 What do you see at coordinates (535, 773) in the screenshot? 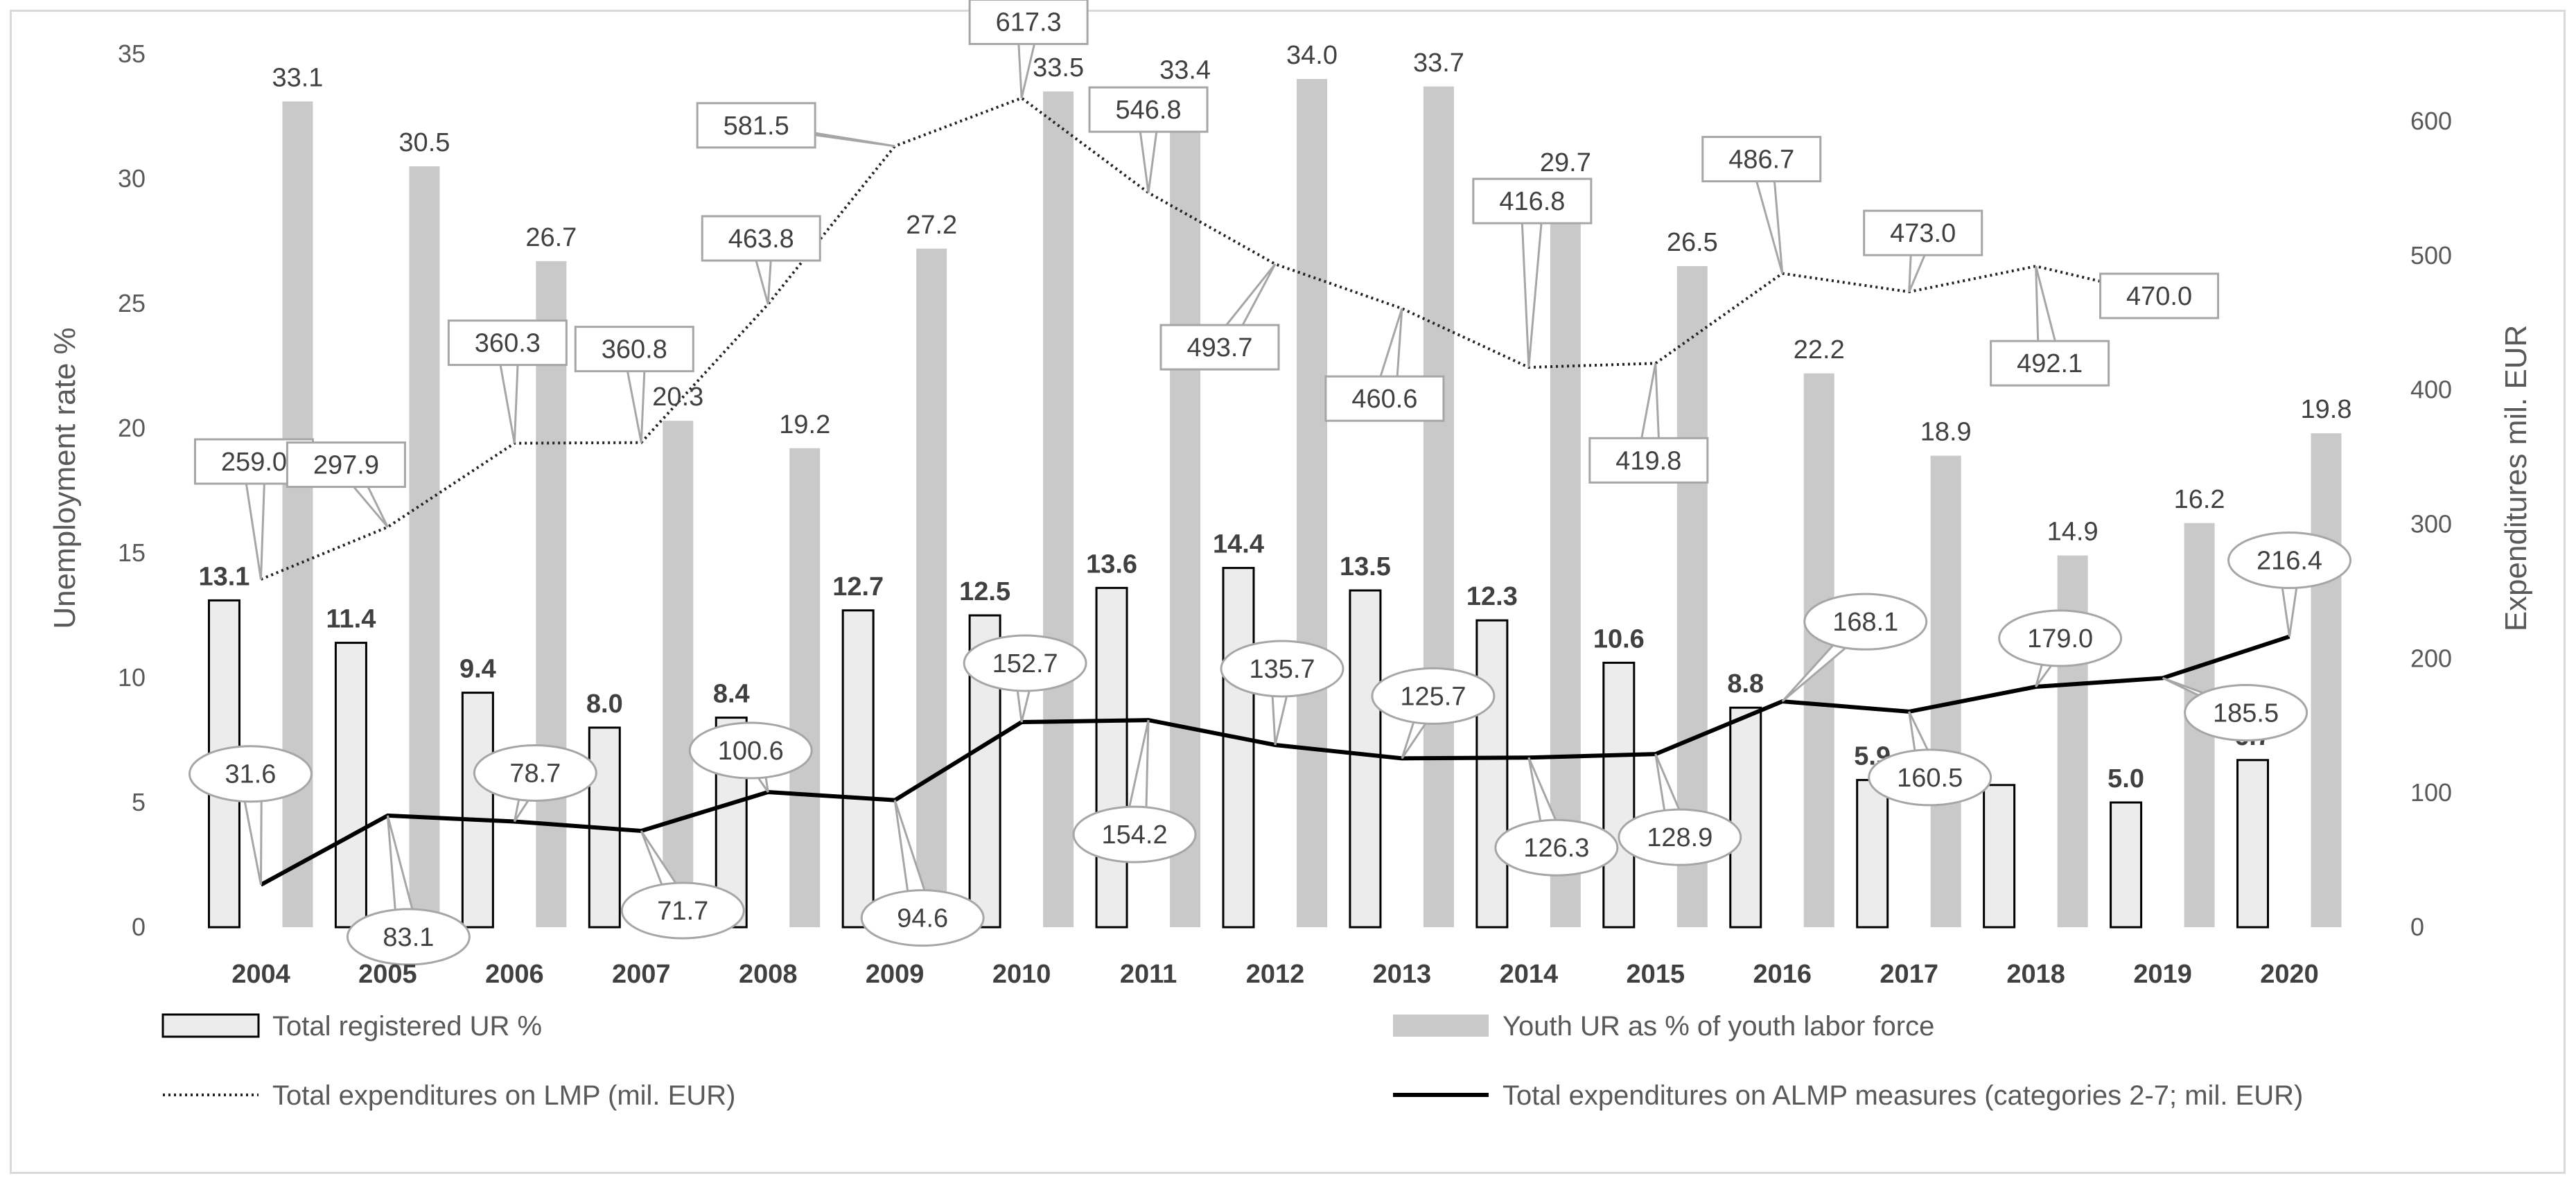
I see `almp-callout-text: 78.7` at bounding box center [535, 773].